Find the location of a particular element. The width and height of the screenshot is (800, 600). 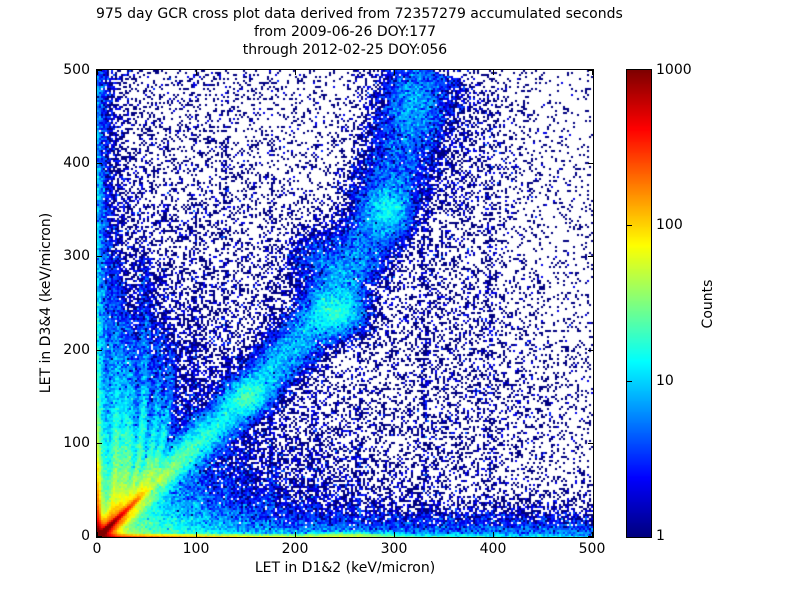

y-tick-label: 400 is located at coordinates (76, 163).